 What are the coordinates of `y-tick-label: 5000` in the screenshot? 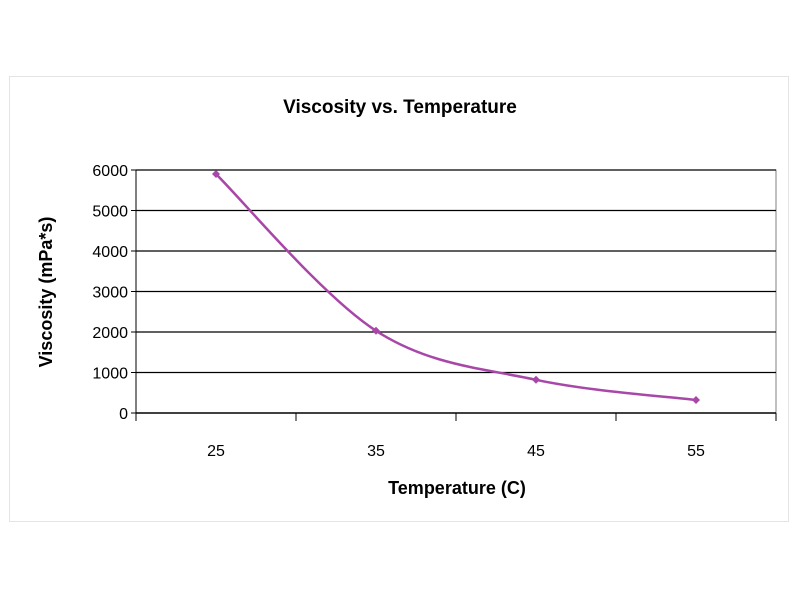 It's located at (110, 212).